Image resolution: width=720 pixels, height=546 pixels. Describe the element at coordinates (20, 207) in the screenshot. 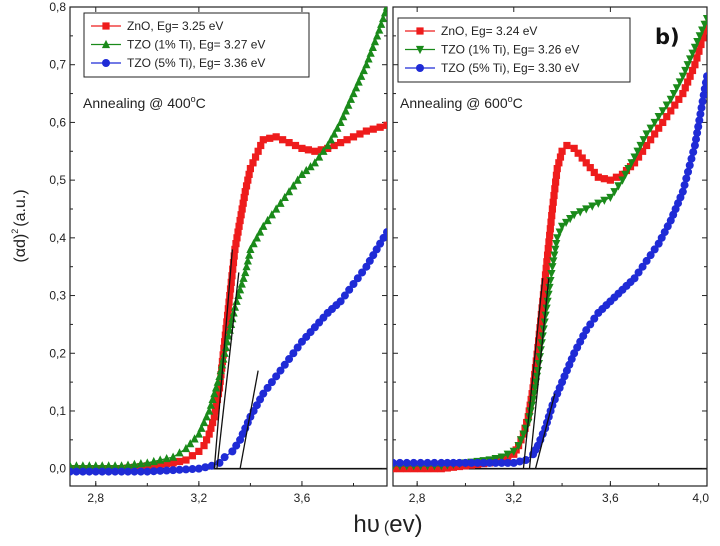

I see `y-axis-title-unit: (a.u.)` at that location.